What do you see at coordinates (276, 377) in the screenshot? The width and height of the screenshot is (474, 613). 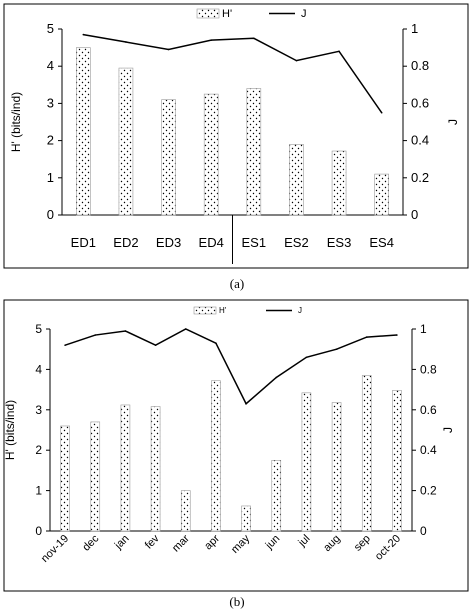 I see `line-point-jun` at bounding box center [276, 377].